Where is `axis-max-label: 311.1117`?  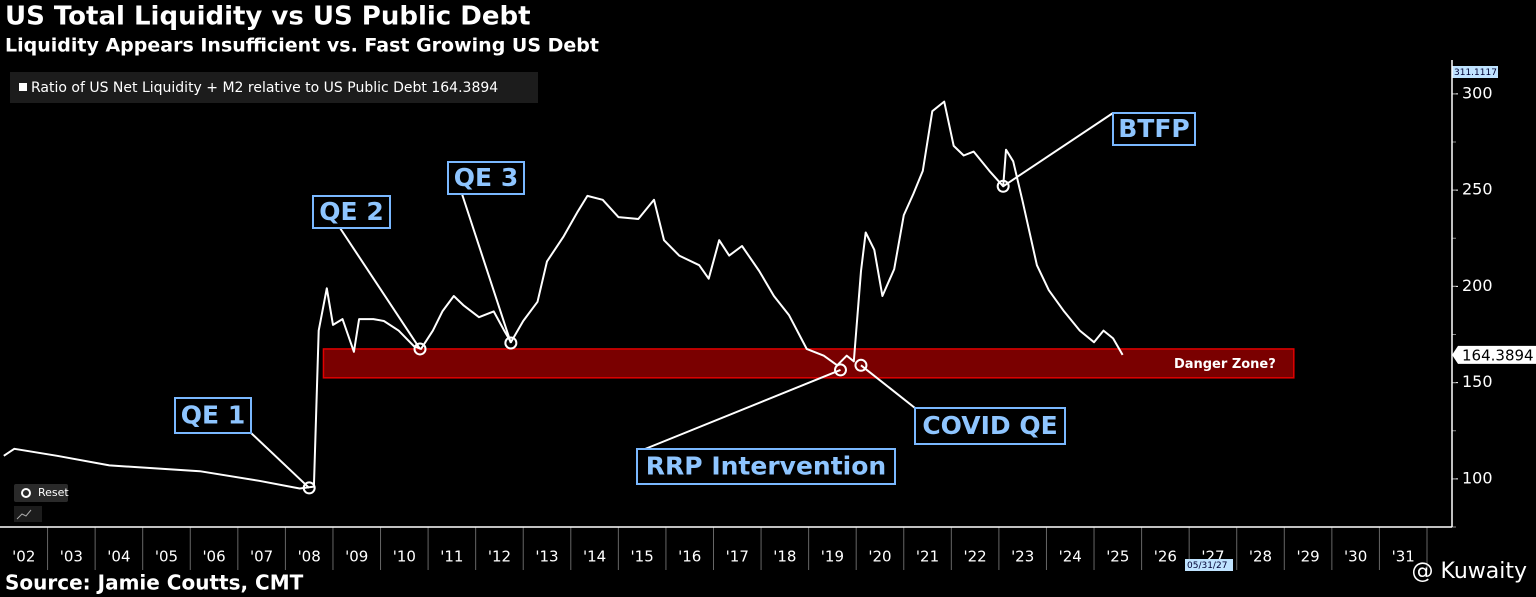
axis-max-label: 311.1117 is located at coordinates (1475, 73).